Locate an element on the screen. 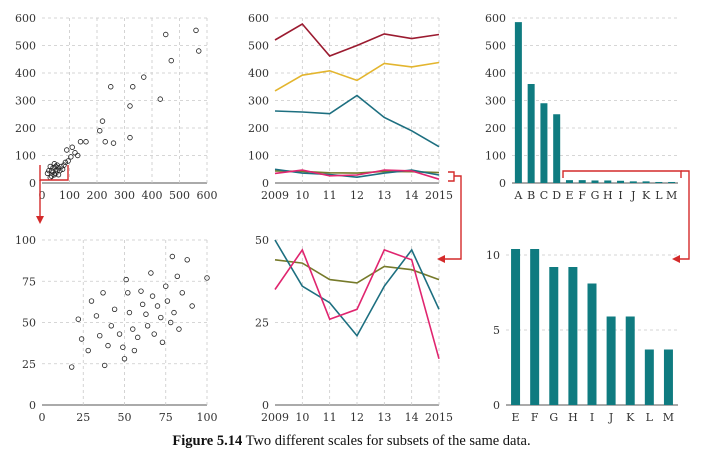  series-line is located at coordinates (357, 271).